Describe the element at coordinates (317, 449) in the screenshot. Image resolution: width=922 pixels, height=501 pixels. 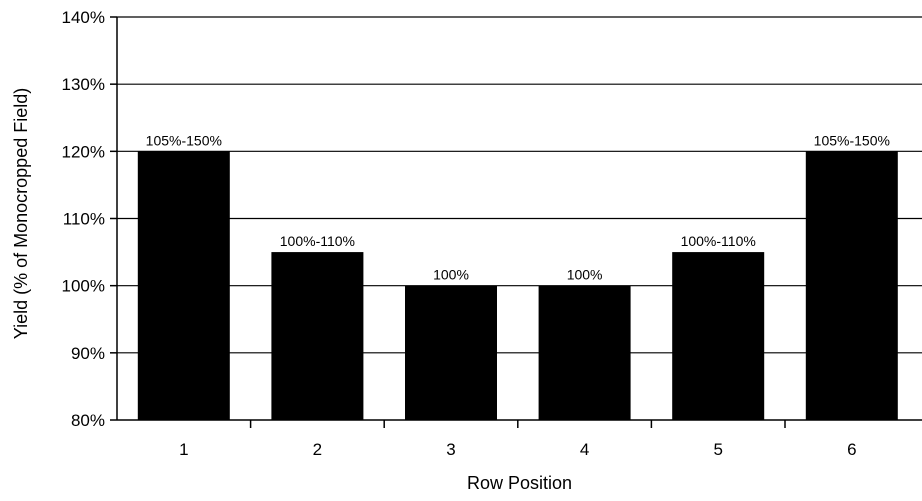
I see `x-tick-label: 2` at that location.